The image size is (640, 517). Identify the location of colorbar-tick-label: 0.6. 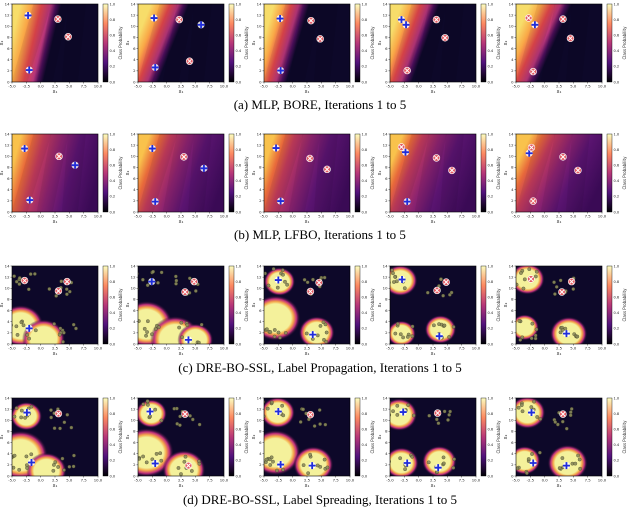
(113, 36).